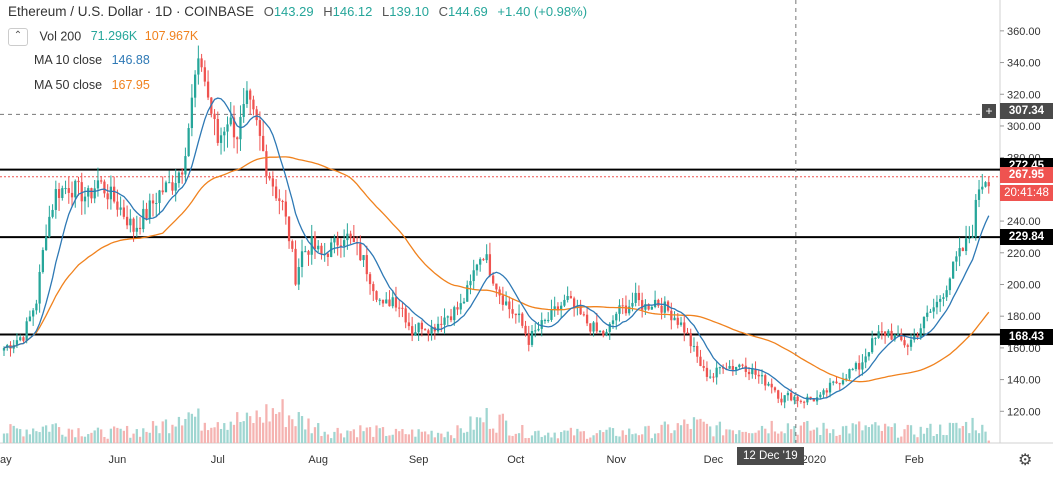 Image resolution: width=1053 pixels, height=487 pixels. What do you see at coordinates (1024, 222) in the screenshot?
I see `y-tick-label: 240.00` at bounding box center [1024, 222].